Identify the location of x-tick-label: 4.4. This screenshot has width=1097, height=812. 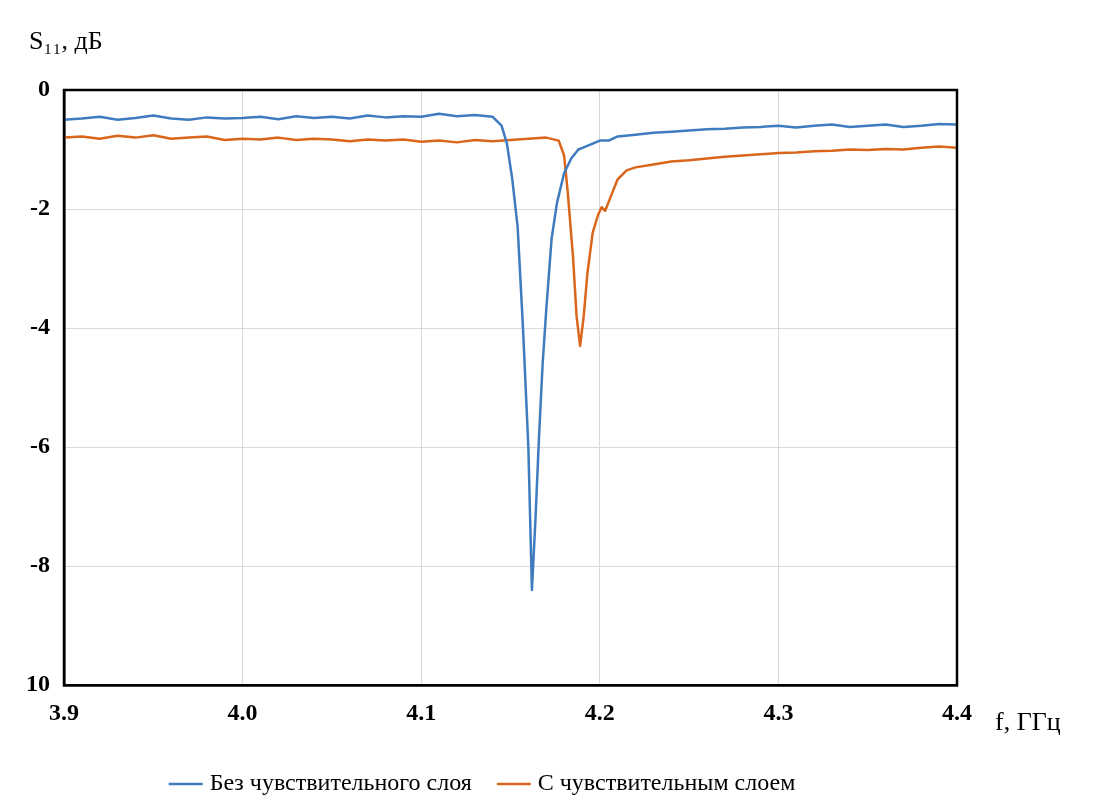
(957, 711).